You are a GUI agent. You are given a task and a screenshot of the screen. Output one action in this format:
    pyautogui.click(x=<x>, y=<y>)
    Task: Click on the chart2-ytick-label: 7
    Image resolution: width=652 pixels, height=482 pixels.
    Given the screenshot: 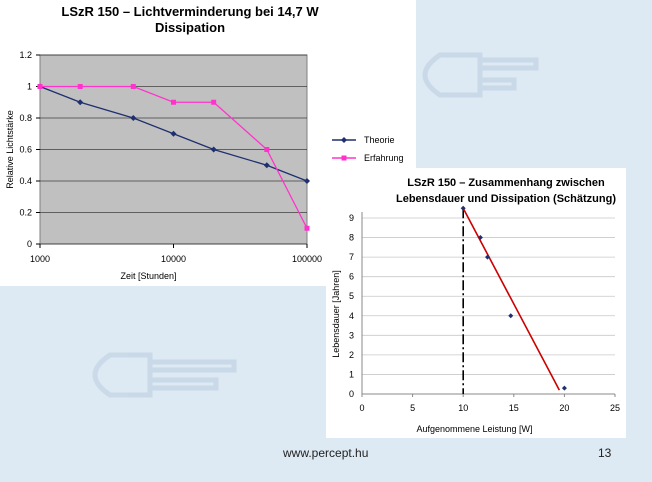 What is the action you would take?
    pyautogui.click(x=351, y=257)
    